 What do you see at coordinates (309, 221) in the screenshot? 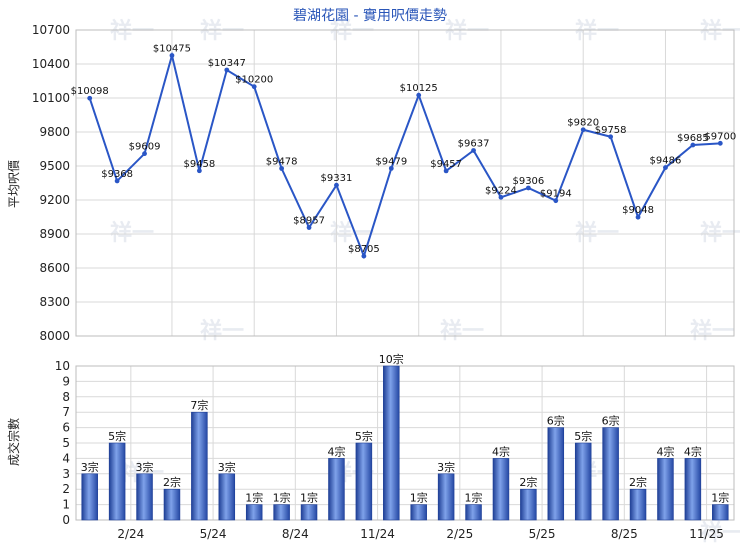
I see `price-data-label: $8957` at bounding box center [309, 221].